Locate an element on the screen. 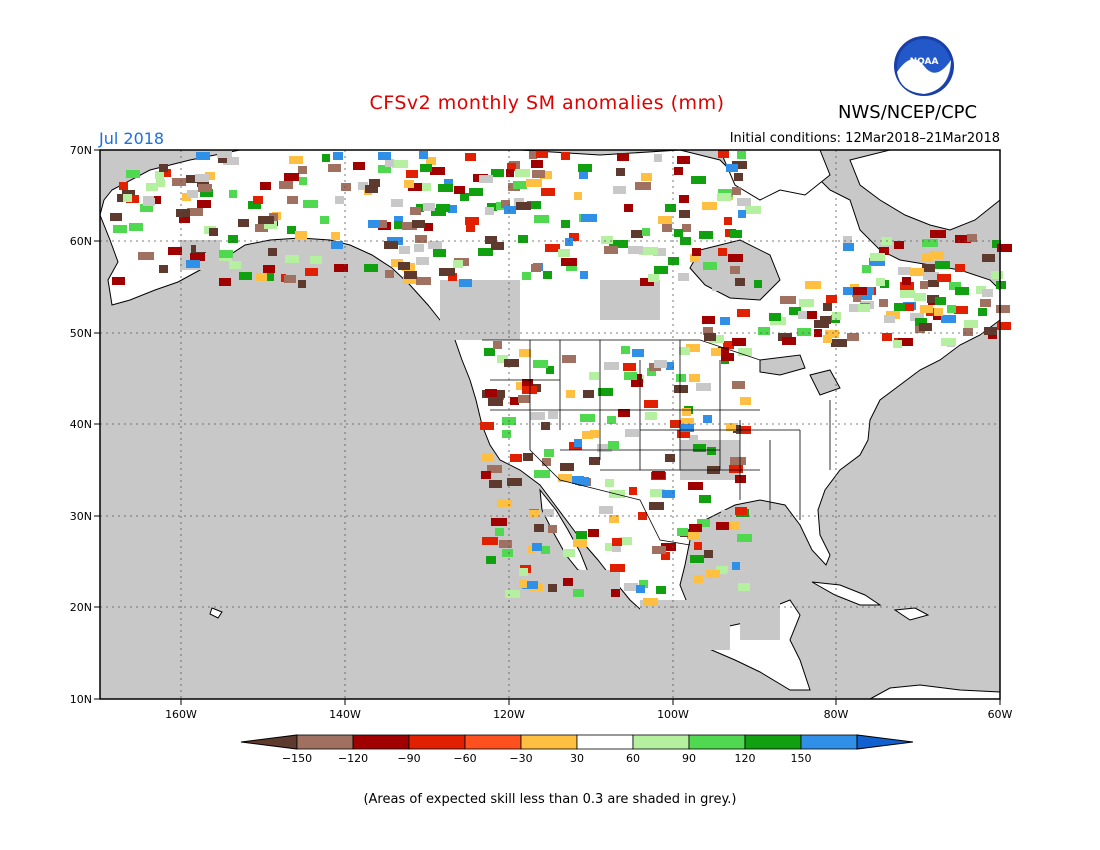 The width and height of the screenshot is (1100, 850). colorbar-tick-label: 150 is located at coordinates (801, 758).